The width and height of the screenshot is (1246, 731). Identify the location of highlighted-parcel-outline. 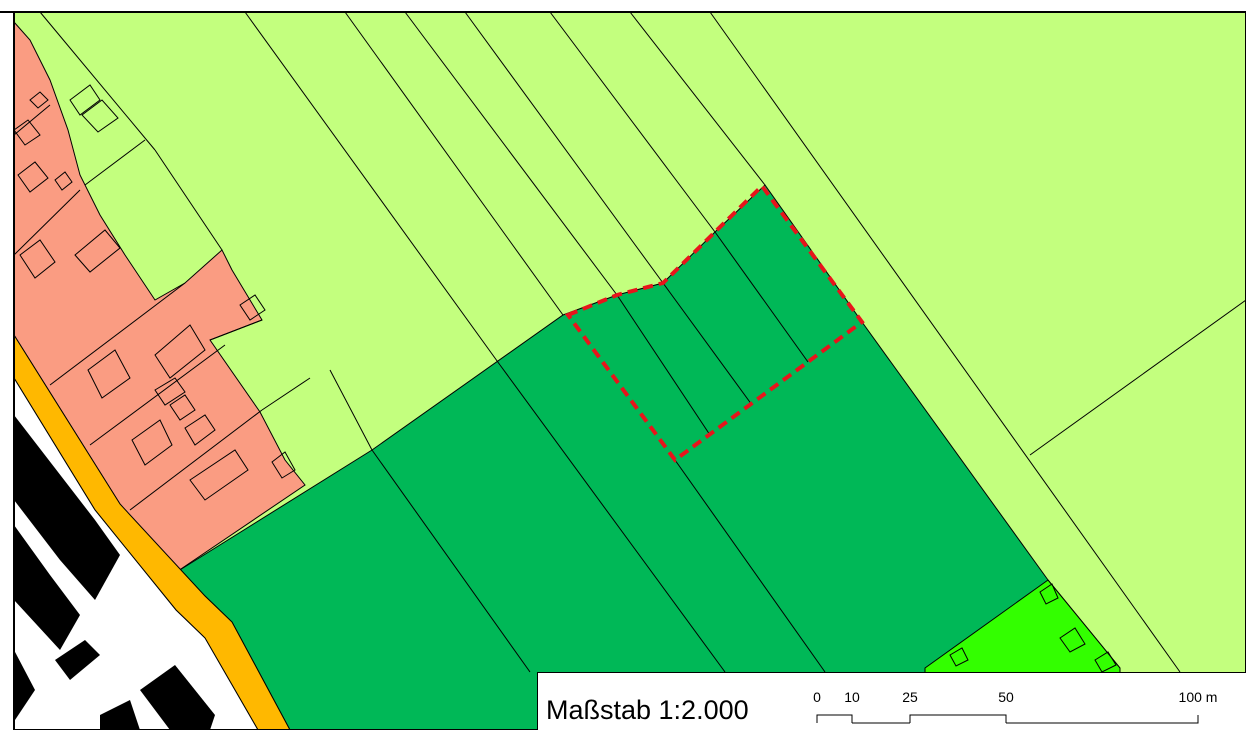
(714, 322).